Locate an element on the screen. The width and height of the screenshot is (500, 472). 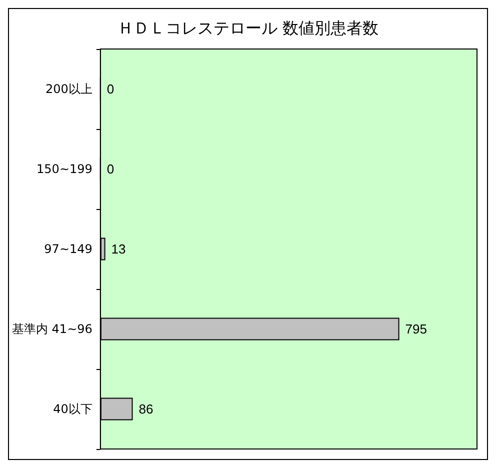
y-tick-label: 97~149 is located at coordinates (68, 249).